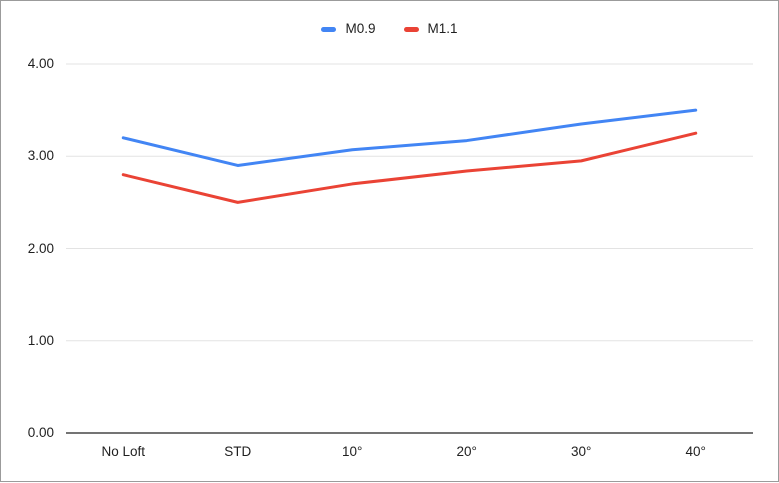 The width and height of the screenshot is (779, 483). I want to click on x-axis-label: 40°, so click(695, 451).